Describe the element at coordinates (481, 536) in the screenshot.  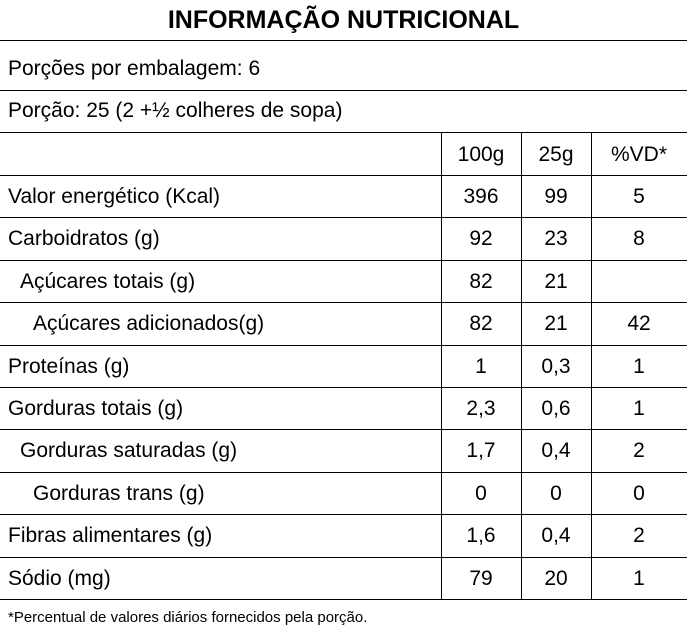
I see `cell-100g: 1,6` at that location.